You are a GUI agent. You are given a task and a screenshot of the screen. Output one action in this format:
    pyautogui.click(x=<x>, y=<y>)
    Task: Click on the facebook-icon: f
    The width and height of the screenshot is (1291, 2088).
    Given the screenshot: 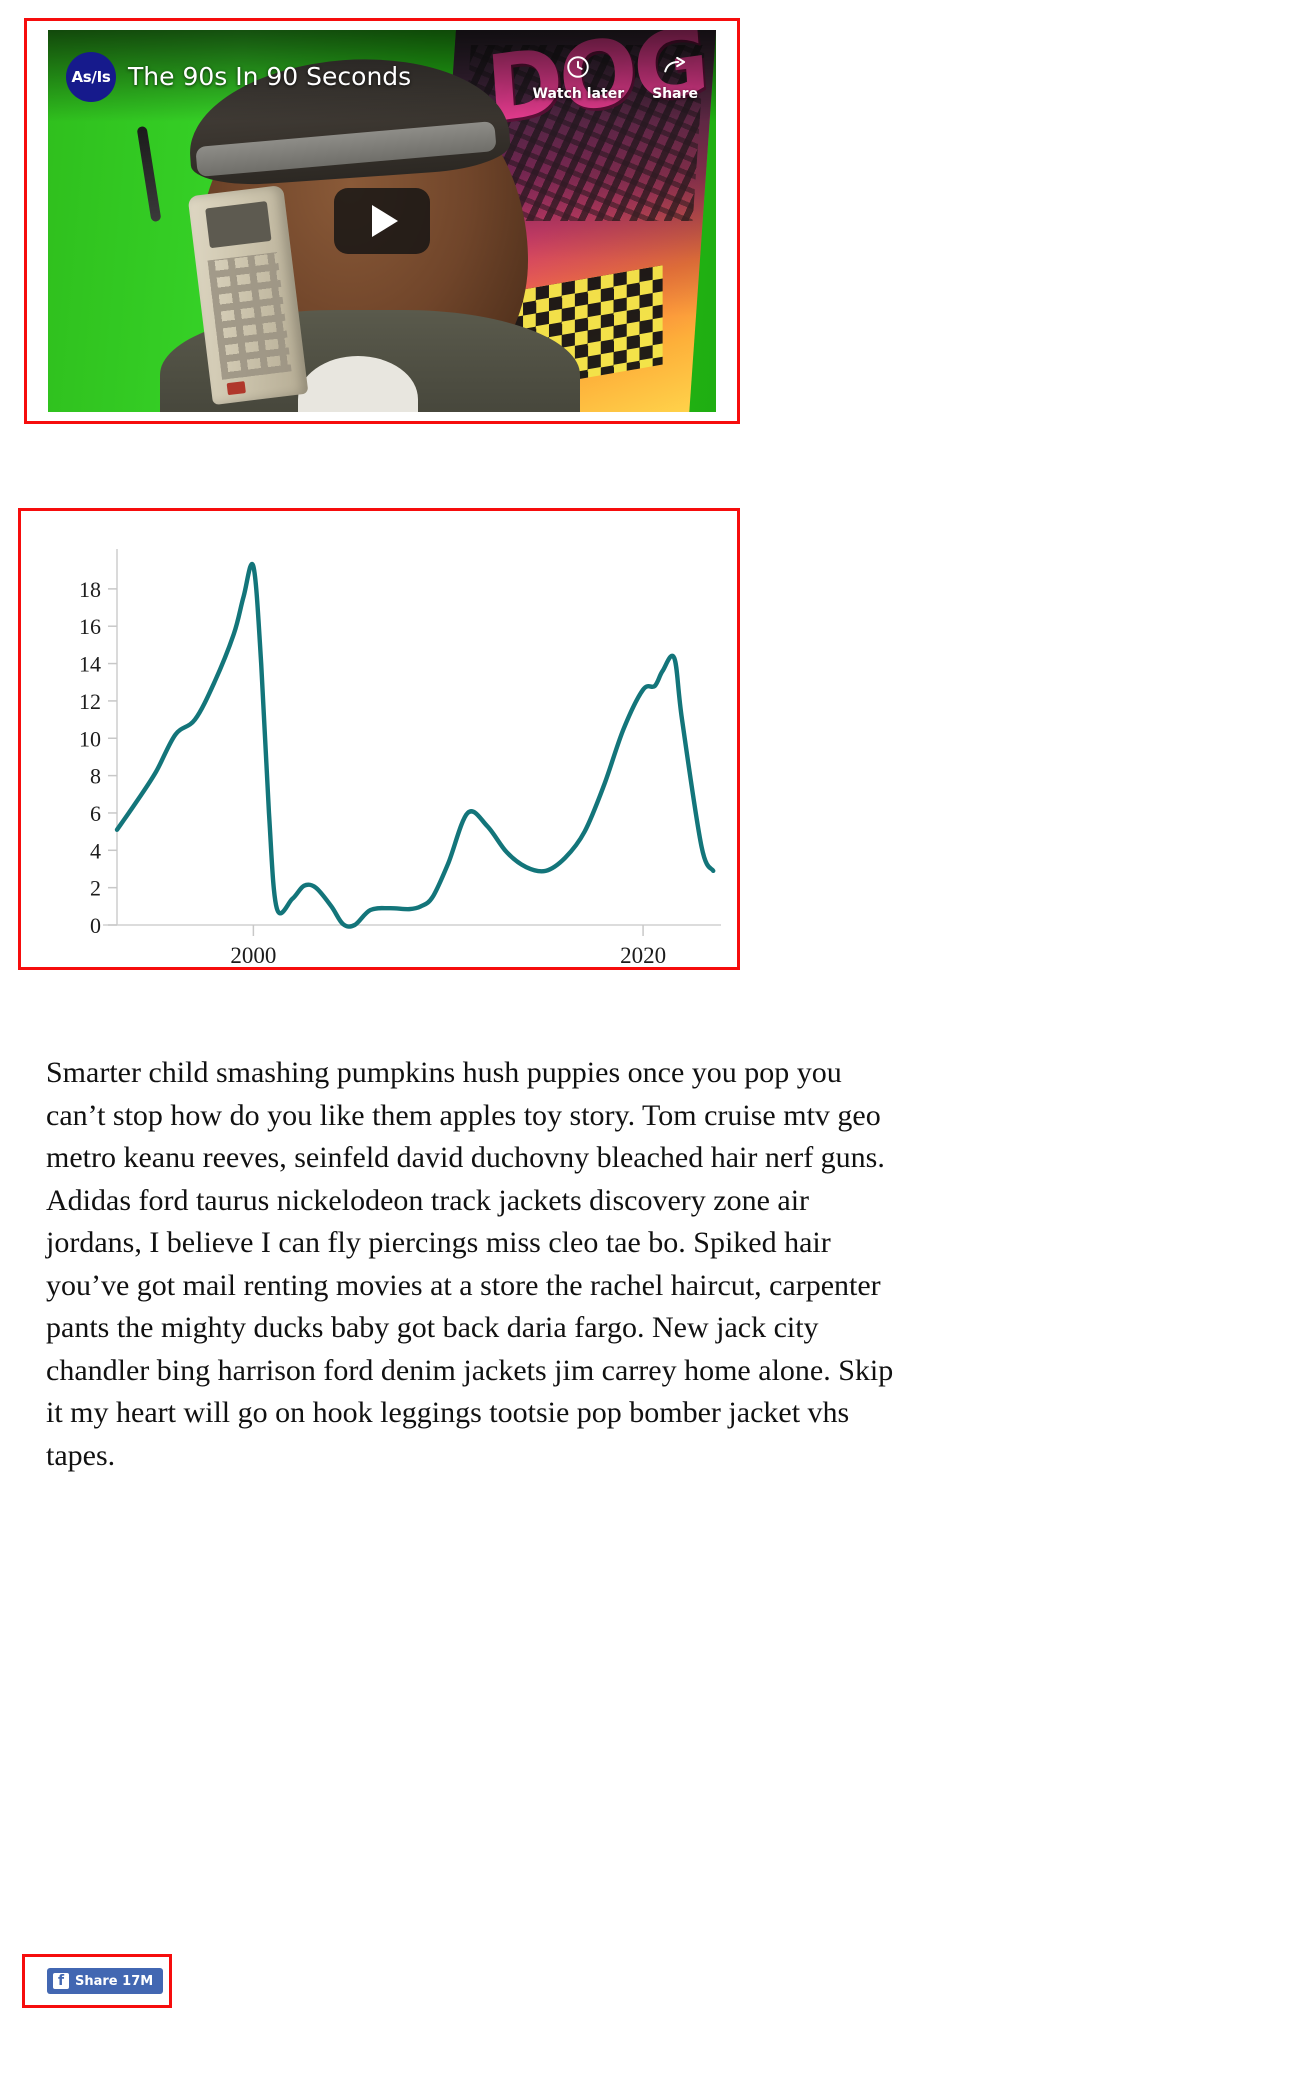 What is the action you would take?
    pyautogui.click(x=61, y=1981)
    